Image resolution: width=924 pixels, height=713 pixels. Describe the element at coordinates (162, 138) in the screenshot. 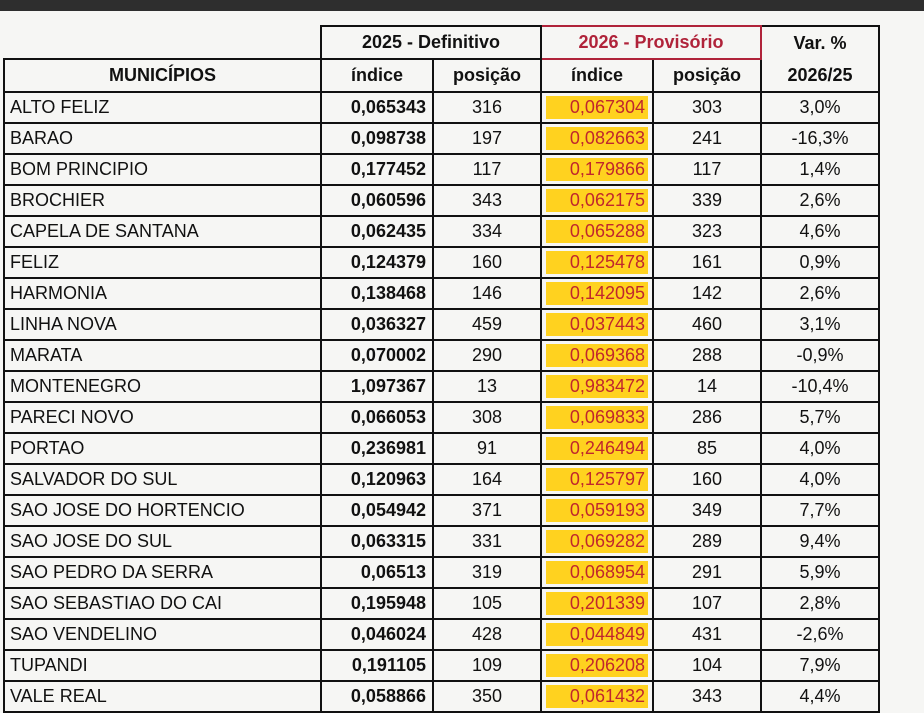

I see `municipality: BARAO` at that location.